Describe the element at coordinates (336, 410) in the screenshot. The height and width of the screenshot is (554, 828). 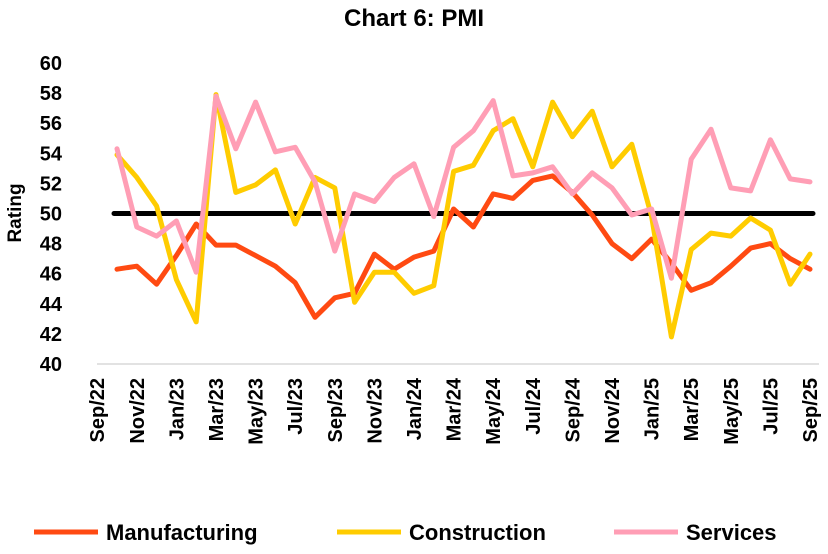
I see `x-tick-label: Sep/23` at that location.